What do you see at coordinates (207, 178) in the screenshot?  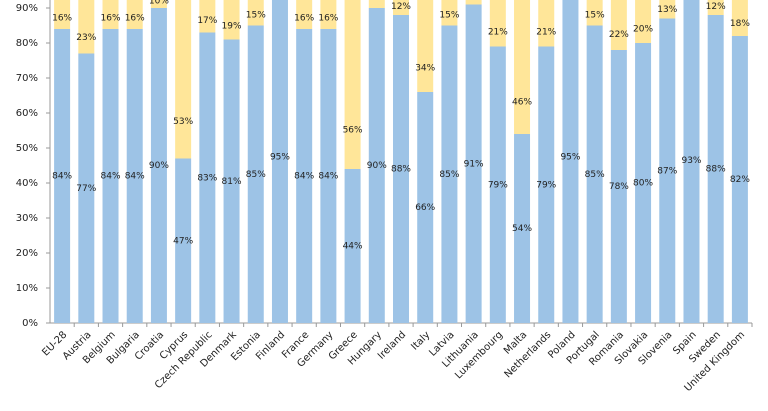 I see `data-label: 83%` at bounding box center [207, 178].